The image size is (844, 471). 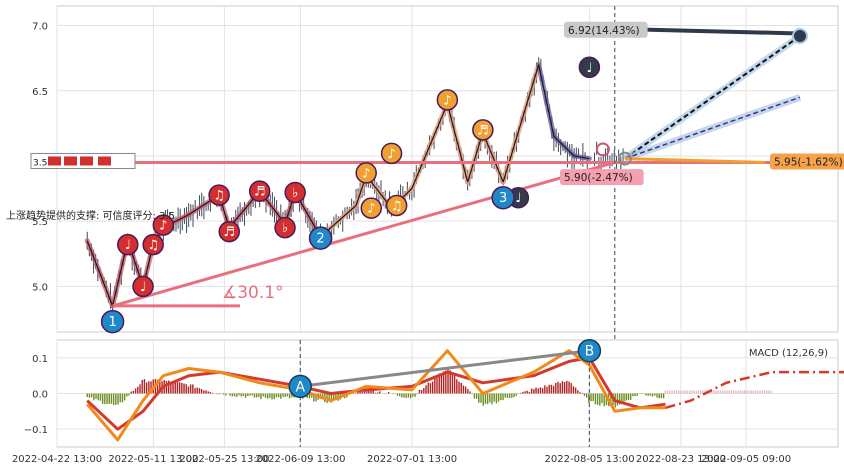 I want to click on divergence-text: B, so click(x=590, y=352).